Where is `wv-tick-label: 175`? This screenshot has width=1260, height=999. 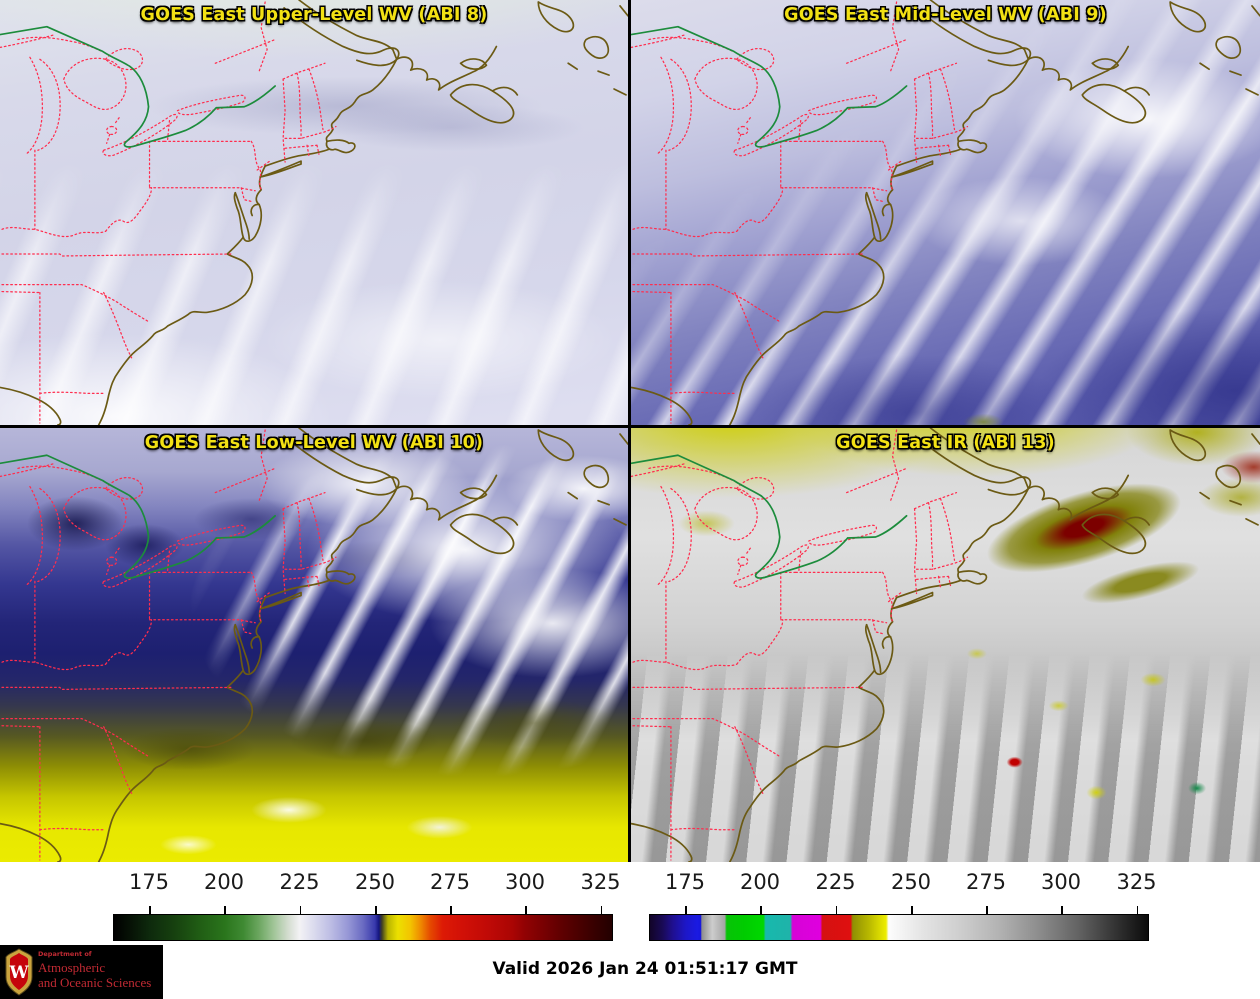
wv-tick-label: 175 is located at coordinates (149, 882).